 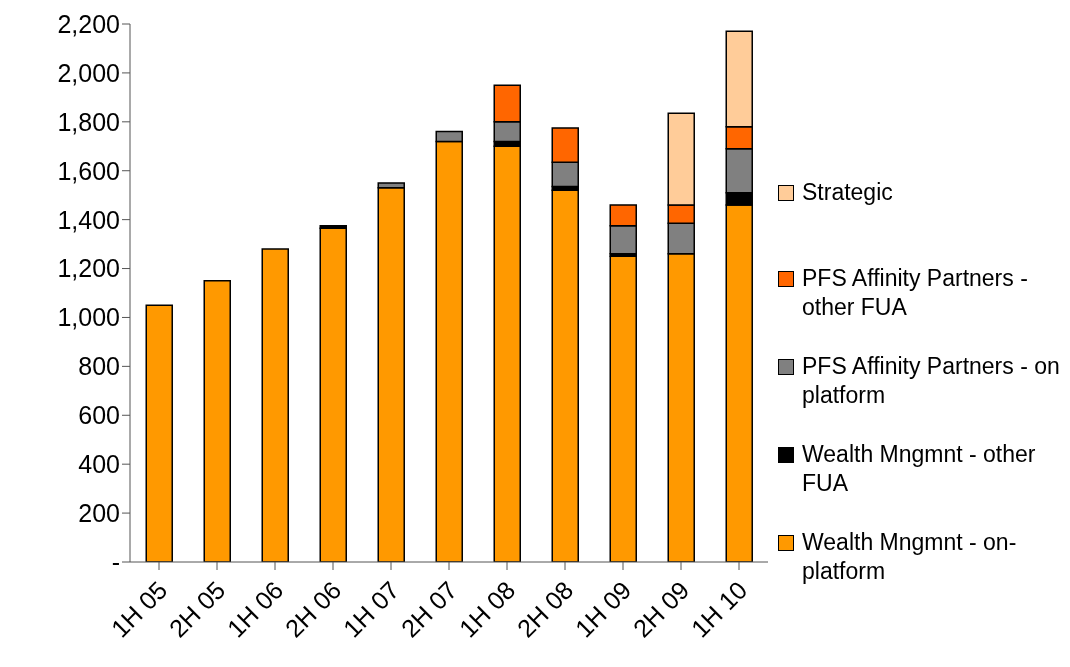 What do you see at coordinates (88, 121) in the screenshot?
I see `y-tick-label: 1,800` at bounding box center [88, 121].